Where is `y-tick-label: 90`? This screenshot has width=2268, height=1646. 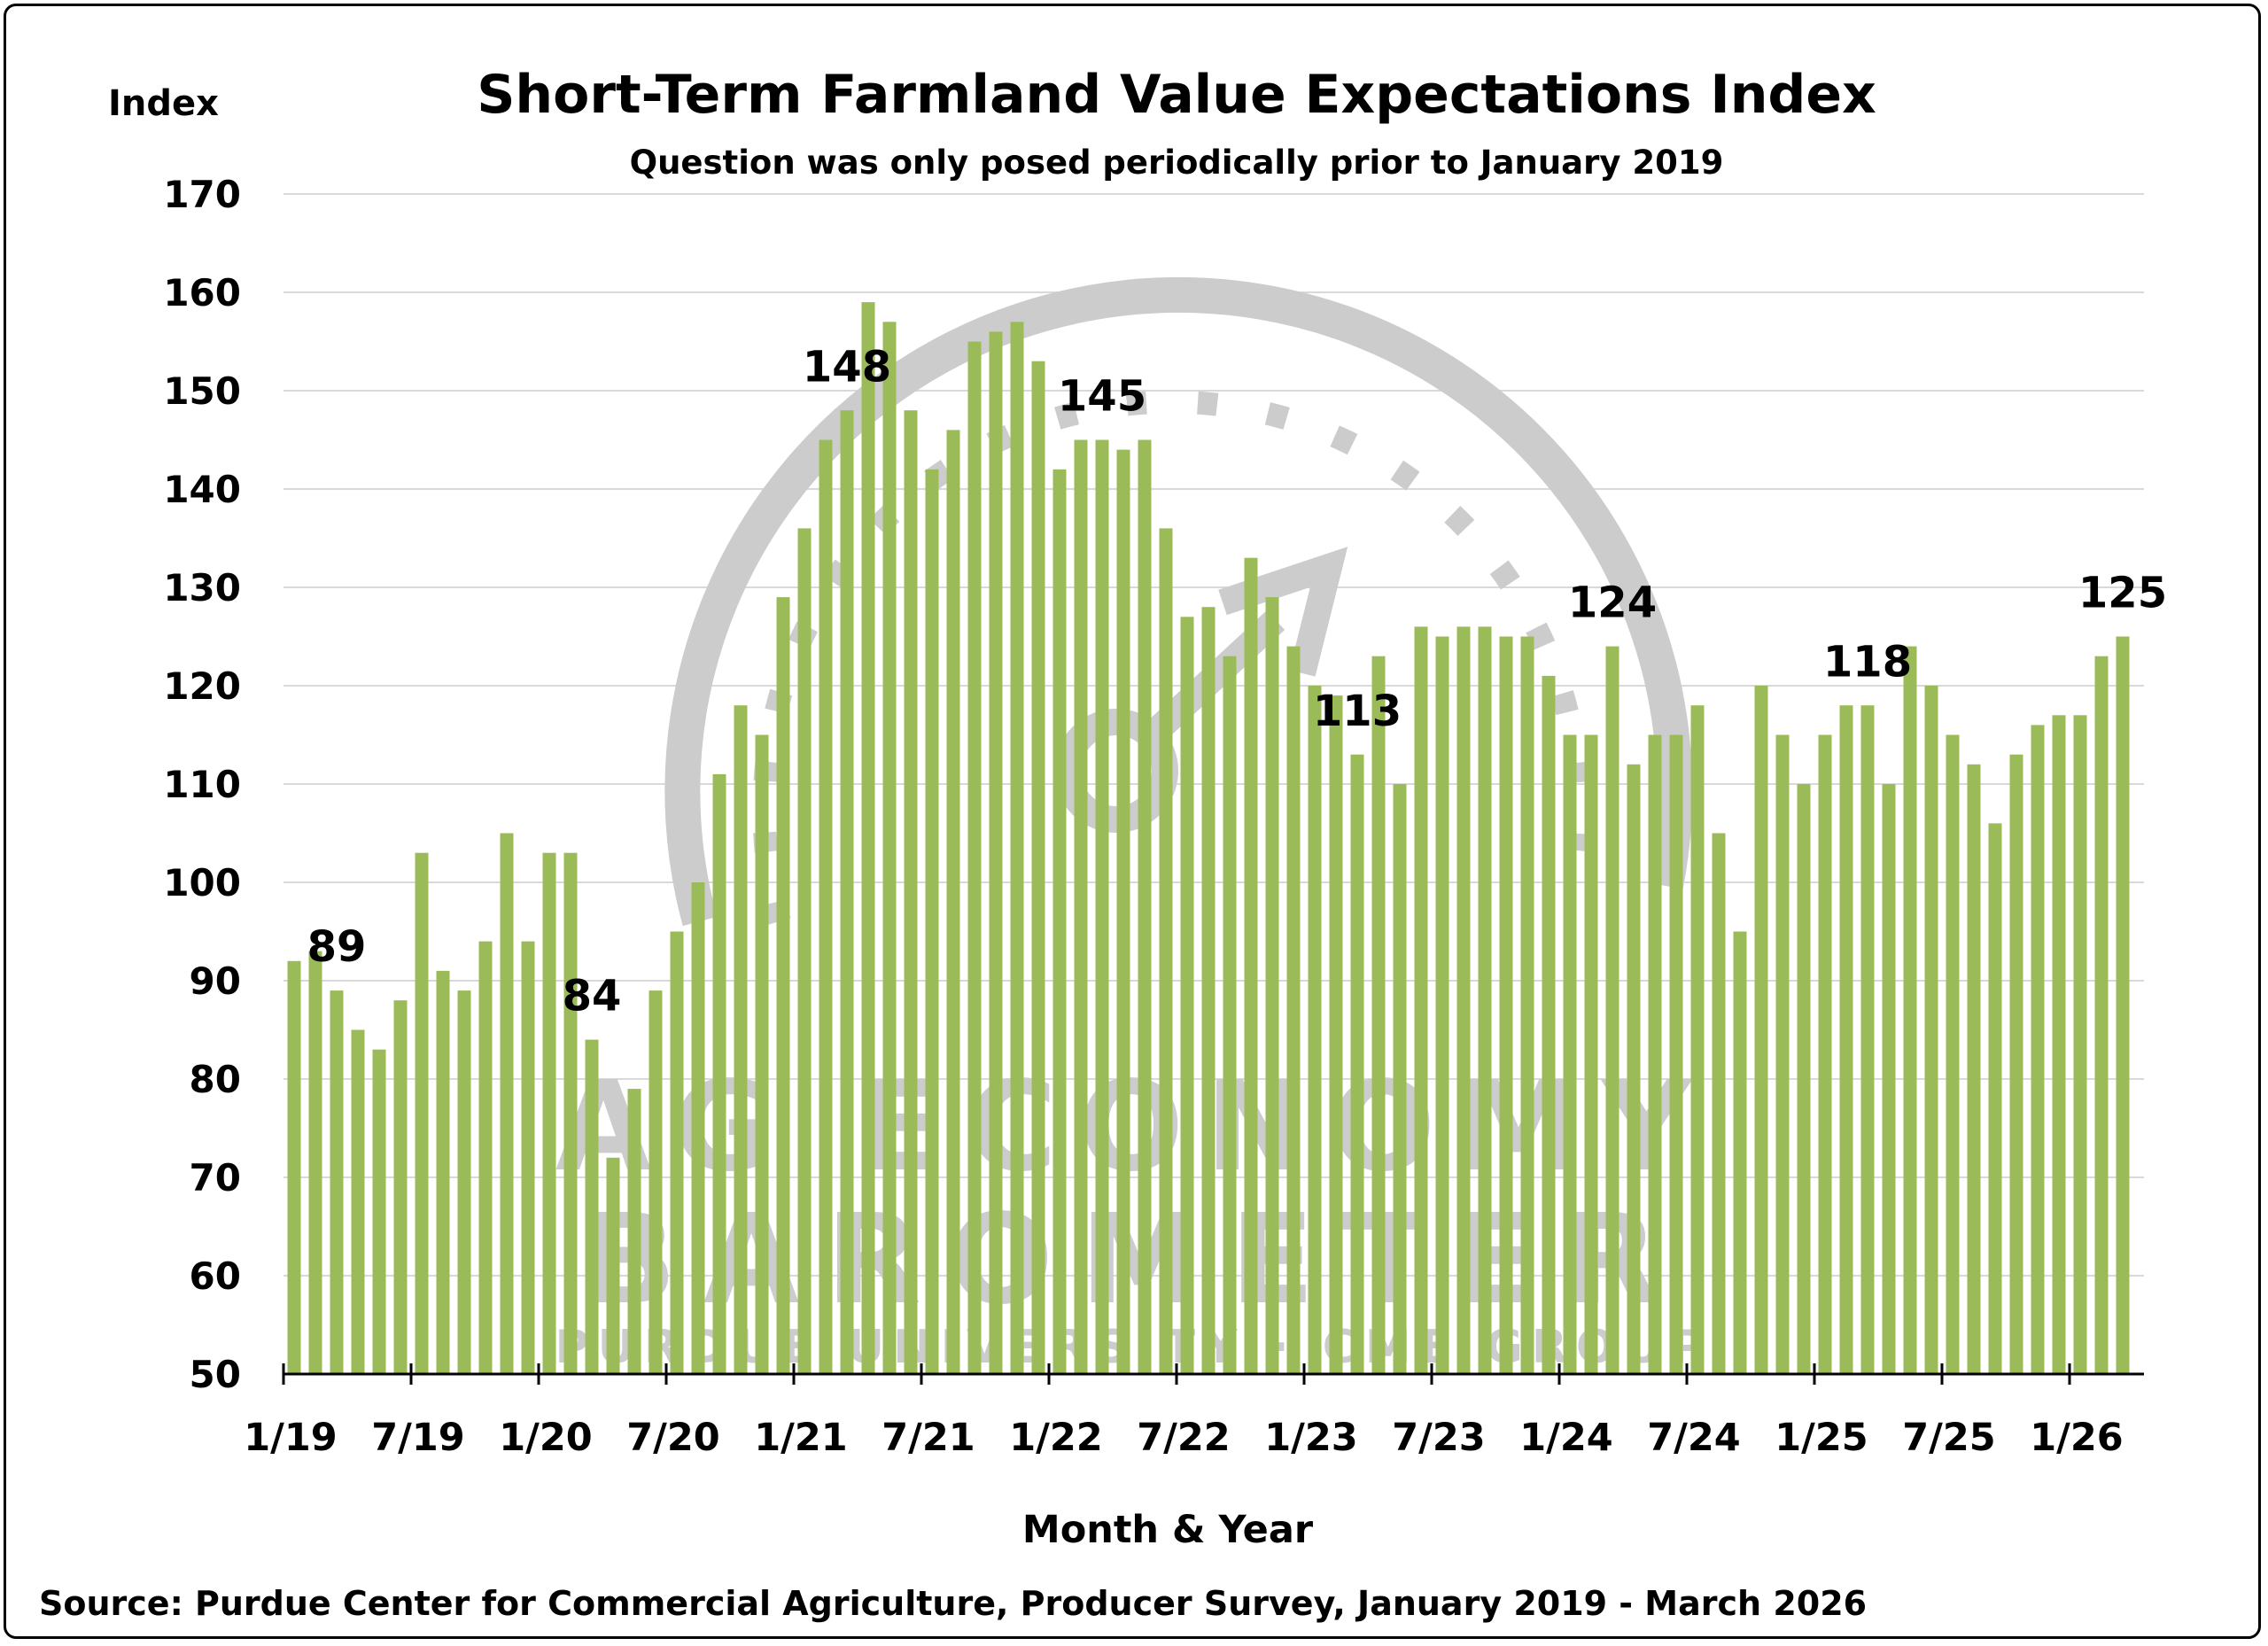 y-tick-label: 90 is located at coordinates (215, 981).